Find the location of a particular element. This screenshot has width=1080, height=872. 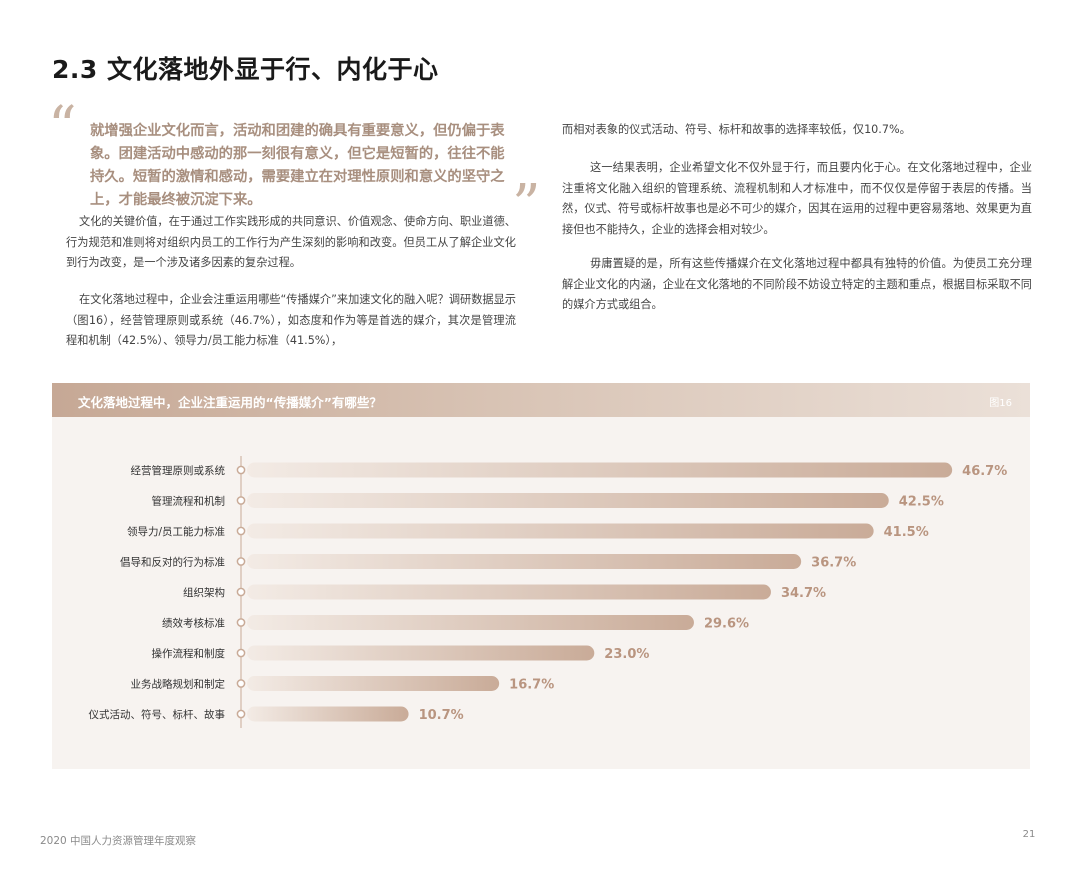

category-label: 管理流程和机制 is located at coordinates (189, 501).